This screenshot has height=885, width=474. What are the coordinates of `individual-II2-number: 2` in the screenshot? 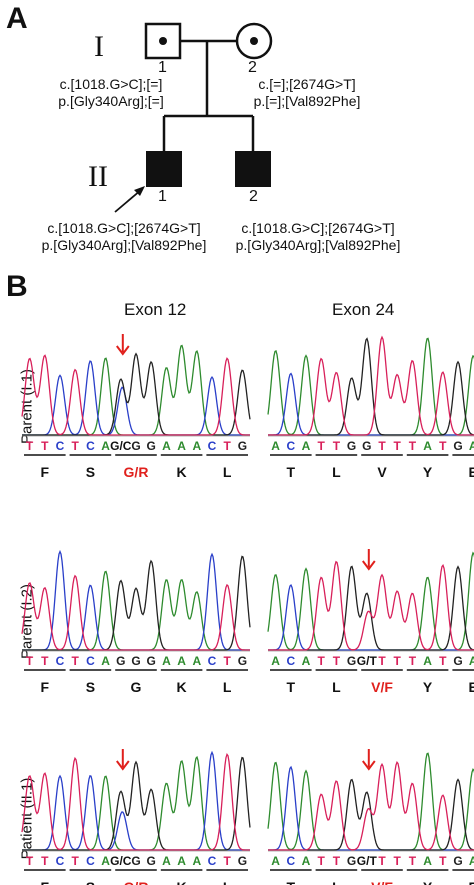 It's located at (253, 196).